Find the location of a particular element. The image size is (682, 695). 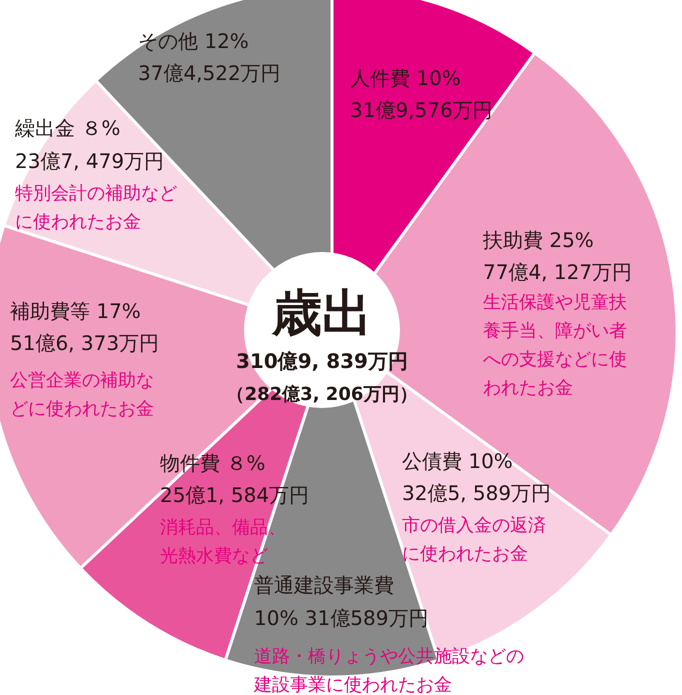

text: 23億7, 479万円 is located at coordinates (89, 161).